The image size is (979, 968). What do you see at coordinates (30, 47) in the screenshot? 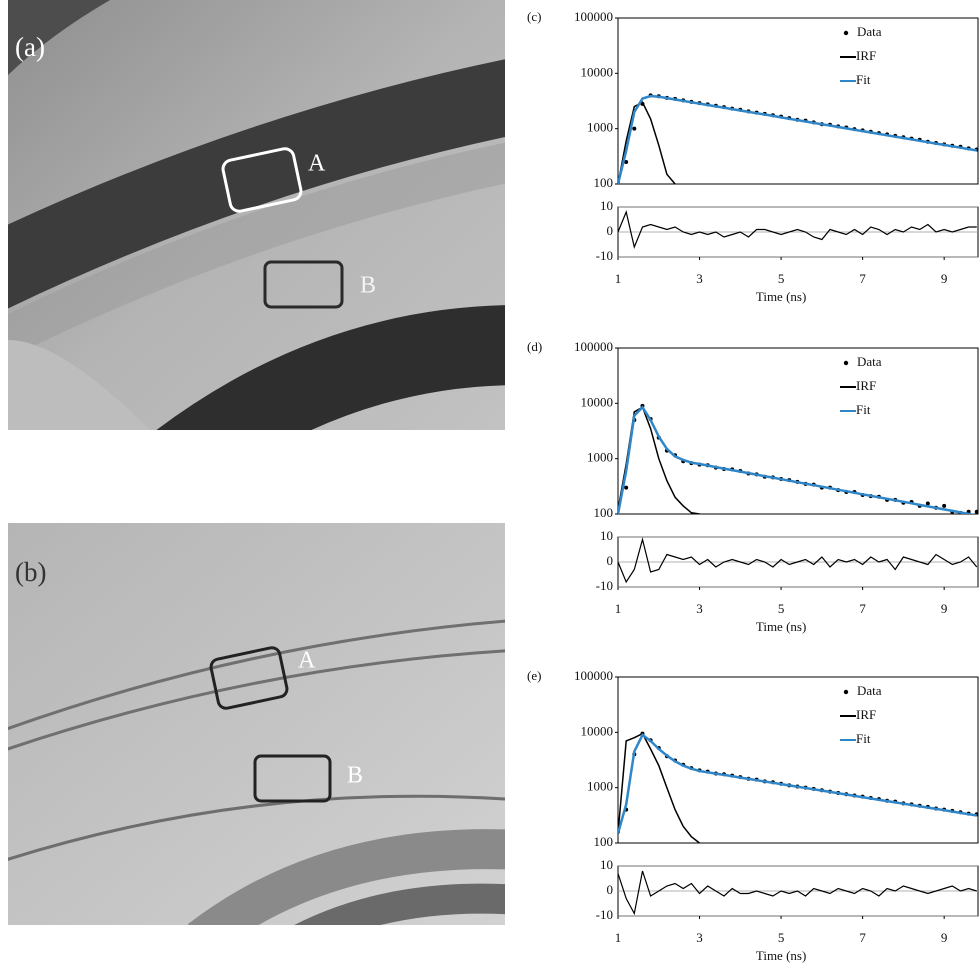
I see `panel-label: (a)` at bounding box center [30, 47].